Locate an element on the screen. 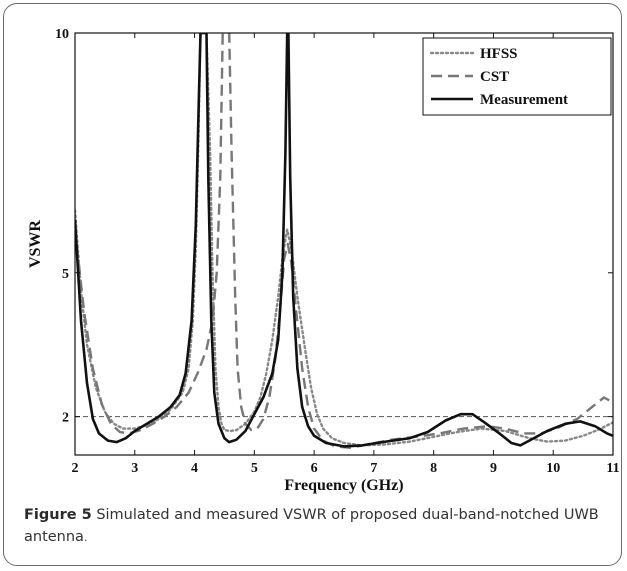 The width and height of the screenshot is (627, 571). x-tick-label: 3 is located at coordinates (134, 468).